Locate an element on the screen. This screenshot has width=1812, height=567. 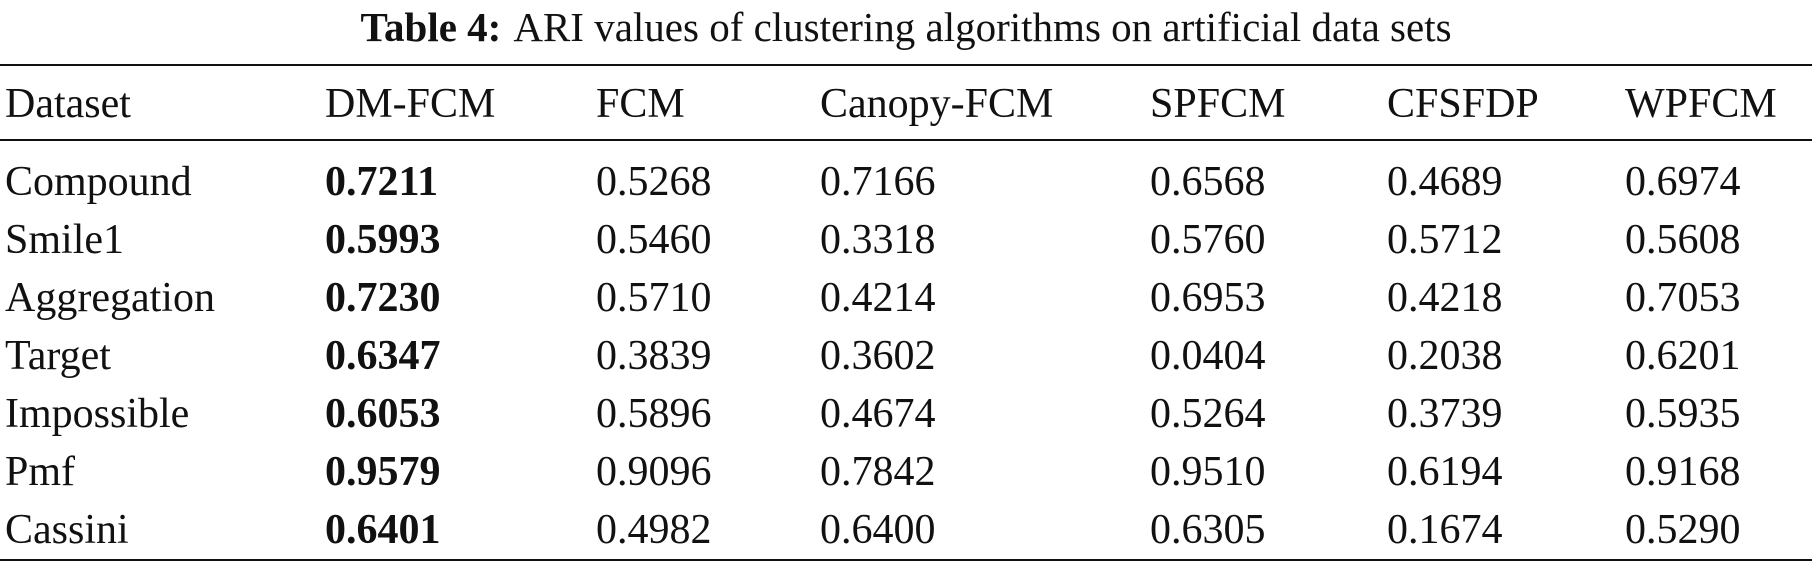
wpfcm-value: 0.9168 is located at coordinates (1683, 472).